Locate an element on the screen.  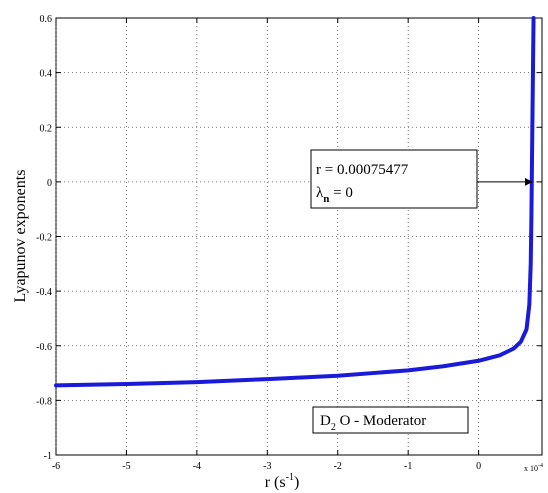
x-axis-multiplier: x 10-4 is located at coordinates (533, 468).